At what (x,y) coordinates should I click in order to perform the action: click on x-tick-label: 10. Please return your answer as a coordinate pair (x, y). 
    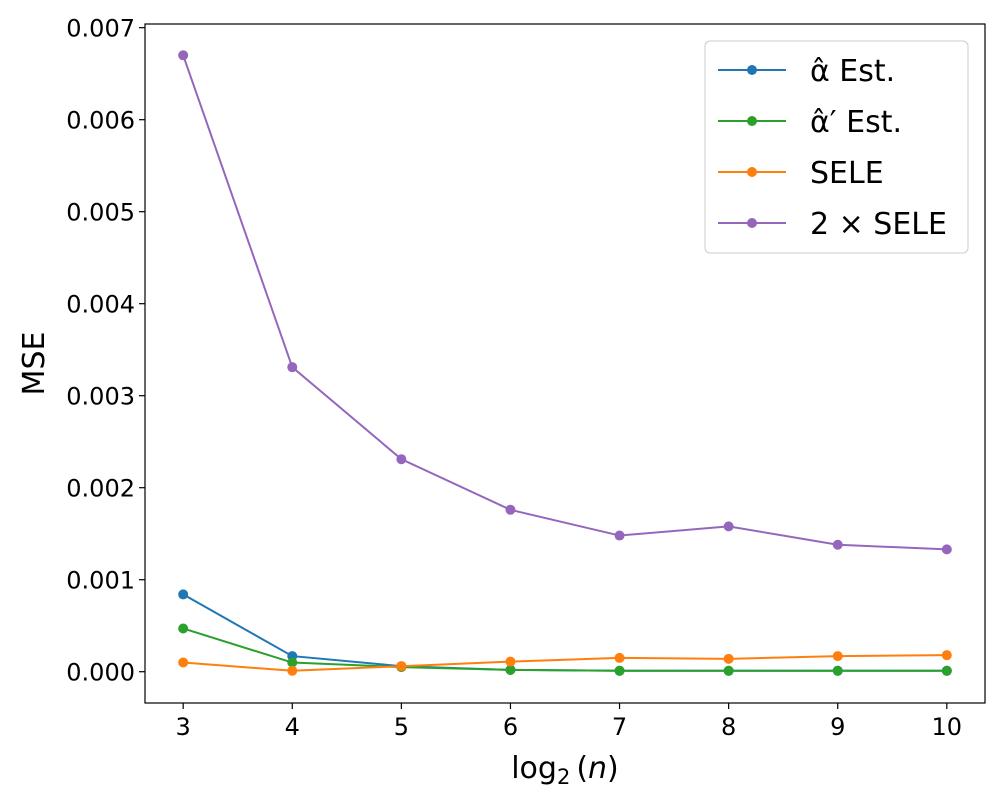
    Looking at the image, I should click on (947, 727).